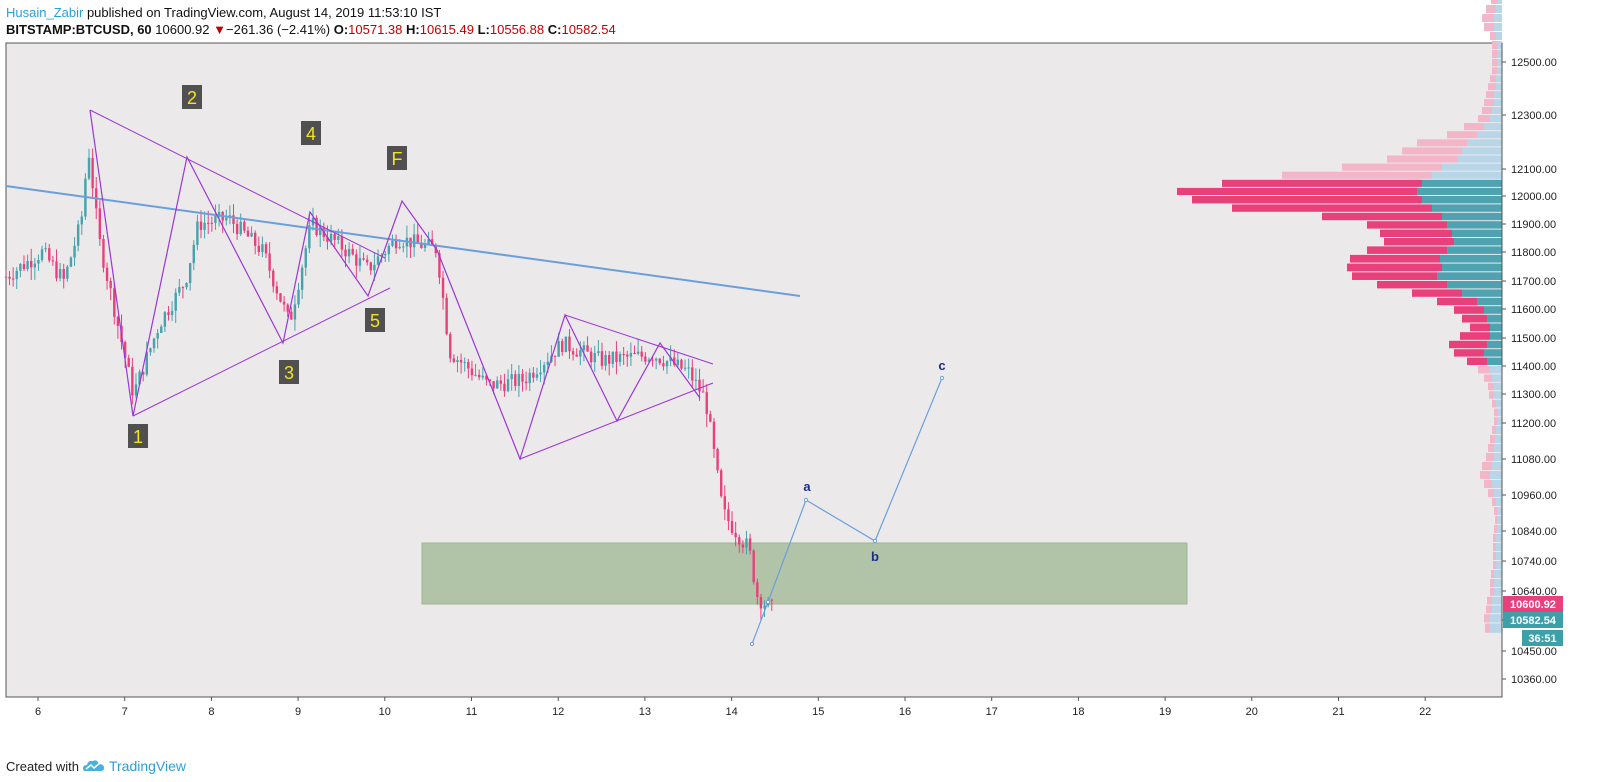 The width and height of the screenshot is (1616, 782). Describe the element at coordinates (138, 437) in the screenshot. I see `wave-label: 1` at that location.